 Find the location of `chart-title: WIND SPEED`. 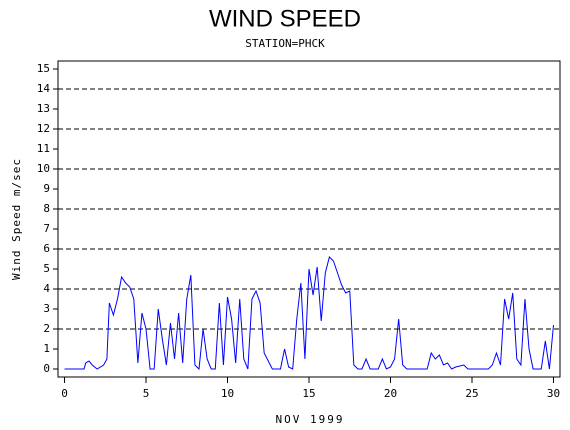

chart-title: WIND SPEED is located at coordinates (285, 18).